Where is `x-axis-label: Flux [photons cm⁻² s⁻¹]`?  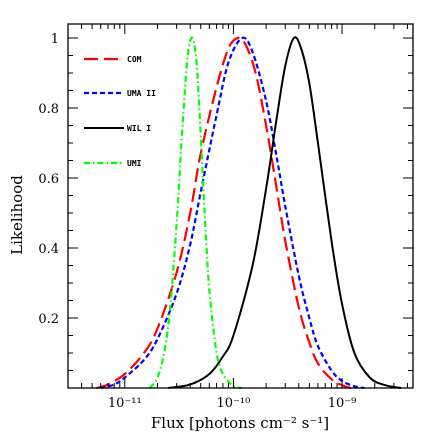
x-axis-label: Flux [photons cm⁻² s⁻¹] is located at coordinates (240, 423).